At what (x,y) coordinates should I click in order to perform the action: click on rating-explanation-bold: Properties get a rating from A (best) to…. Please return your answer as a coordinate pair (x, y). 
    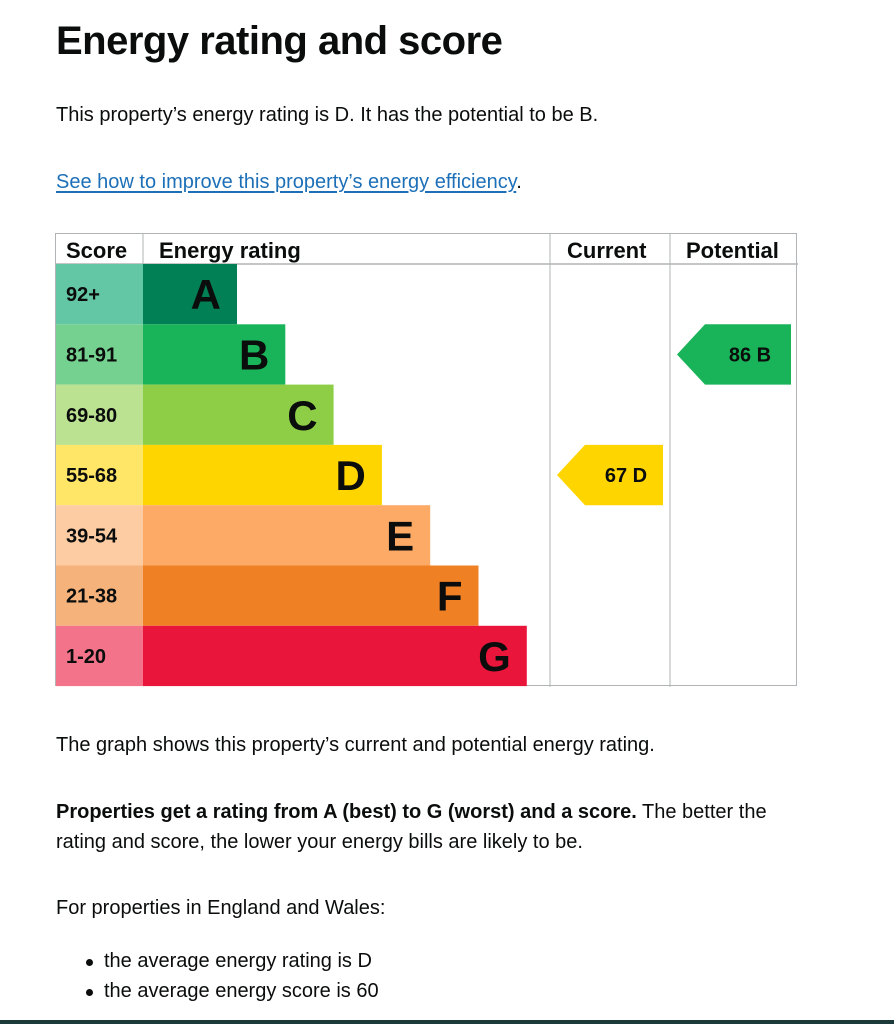
    Looking at the image, I should click on (346, 812).